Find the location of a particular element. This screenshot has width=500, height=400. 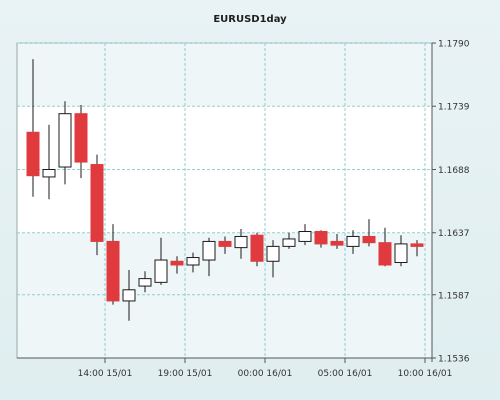

x-tick-label: 00:00 16/01 is located at coordinates (265, 374).